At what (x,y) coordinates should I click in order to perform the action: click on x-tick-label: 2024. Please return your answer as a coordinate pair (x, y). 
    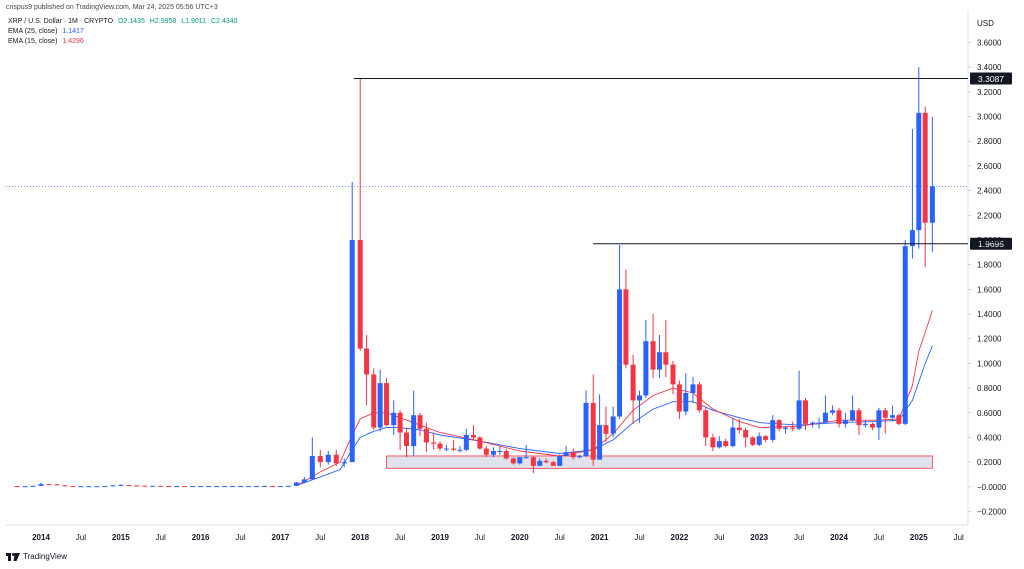
    Looking at the image, I should click on (839, 537).